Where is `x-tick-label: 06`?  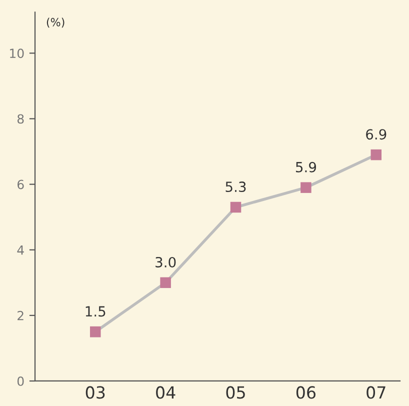
x-tick-label: 06 is located at coordinates (306, 392).